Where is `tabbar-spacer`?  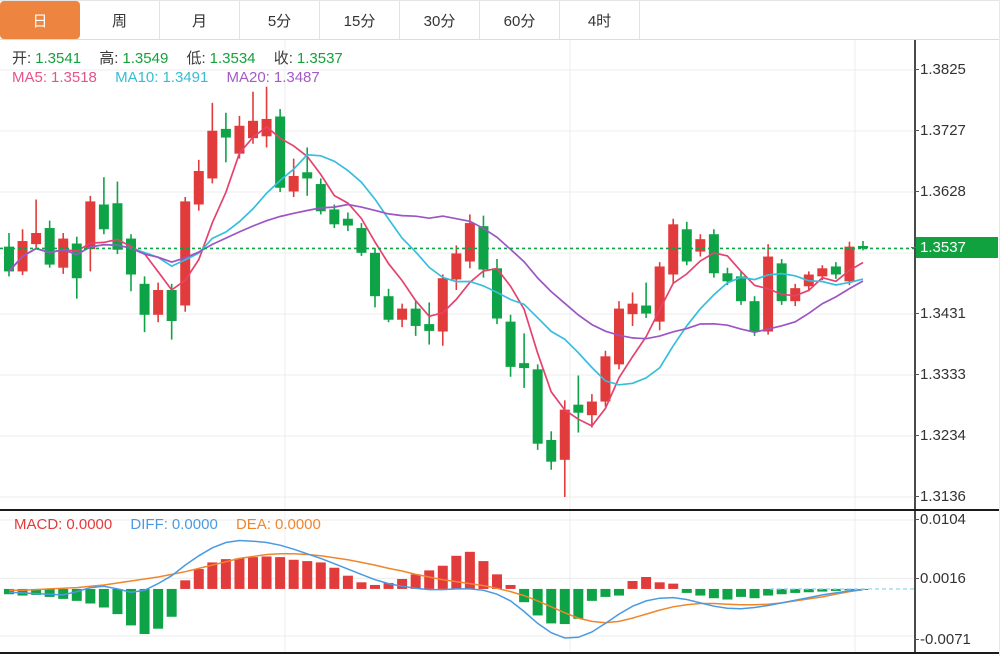
tabbar-spacer is located at coordinates (819, 20).